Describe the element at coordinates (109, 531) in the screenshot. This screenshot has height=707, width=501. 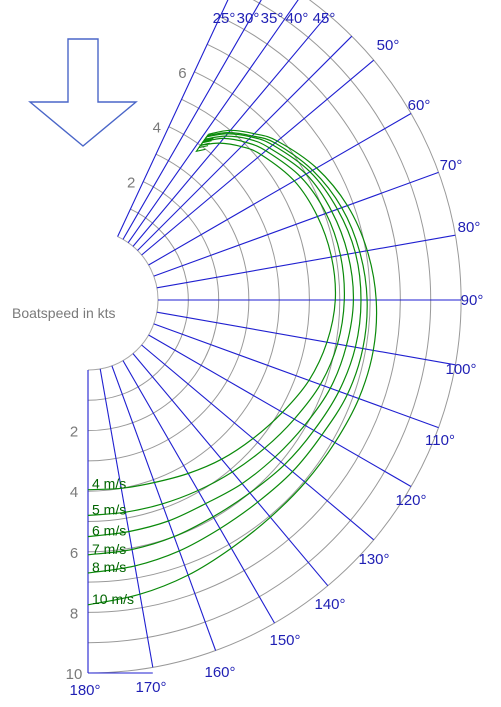
I see `series-label: 6 m/s` at that location.